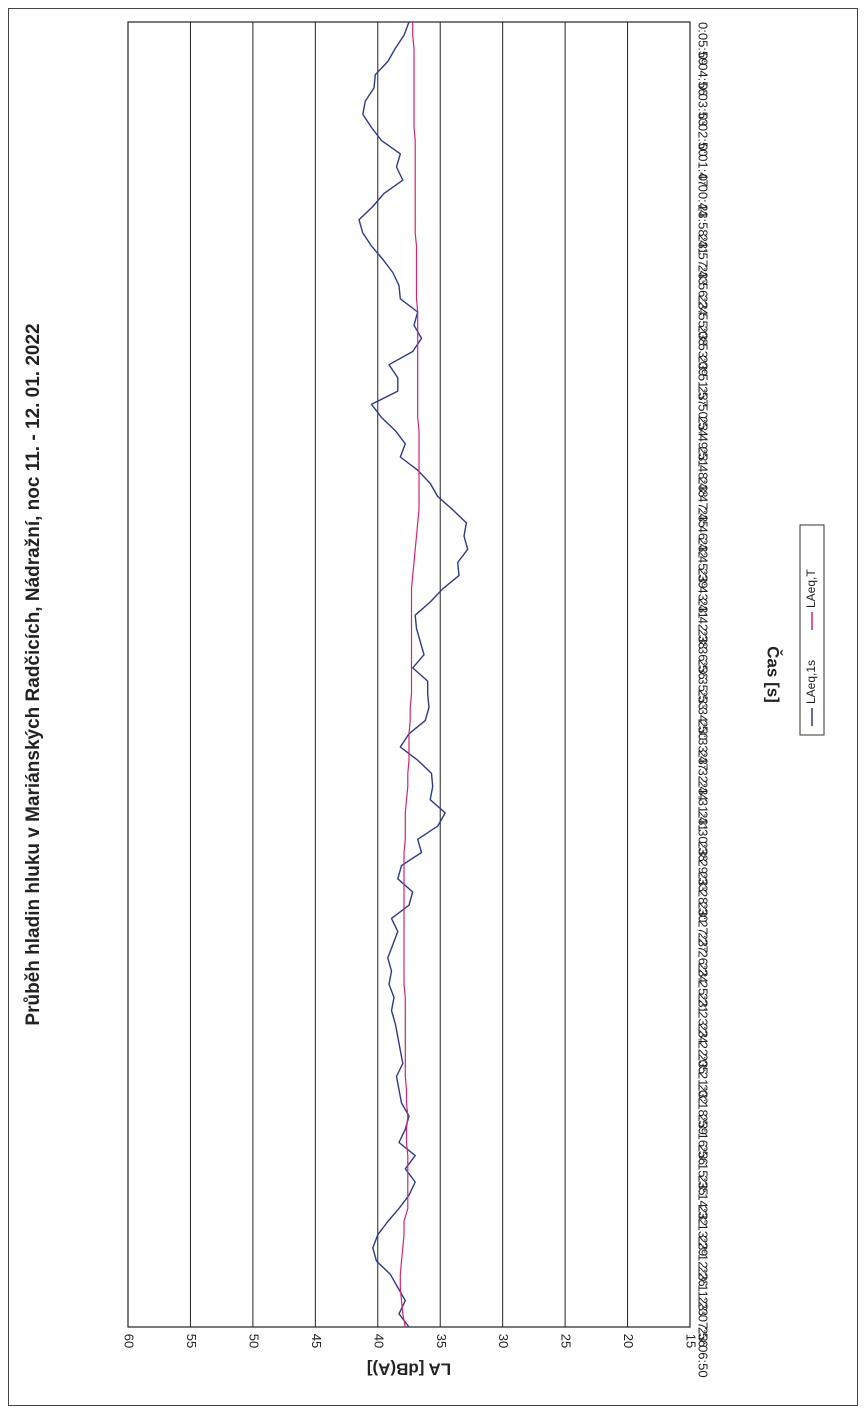 The height and width of the screenshot is (1412, 865). Describe the element at coordinates (703, 836) in the screenshot. I see `x-tick-label: 23:30:38` at that location.